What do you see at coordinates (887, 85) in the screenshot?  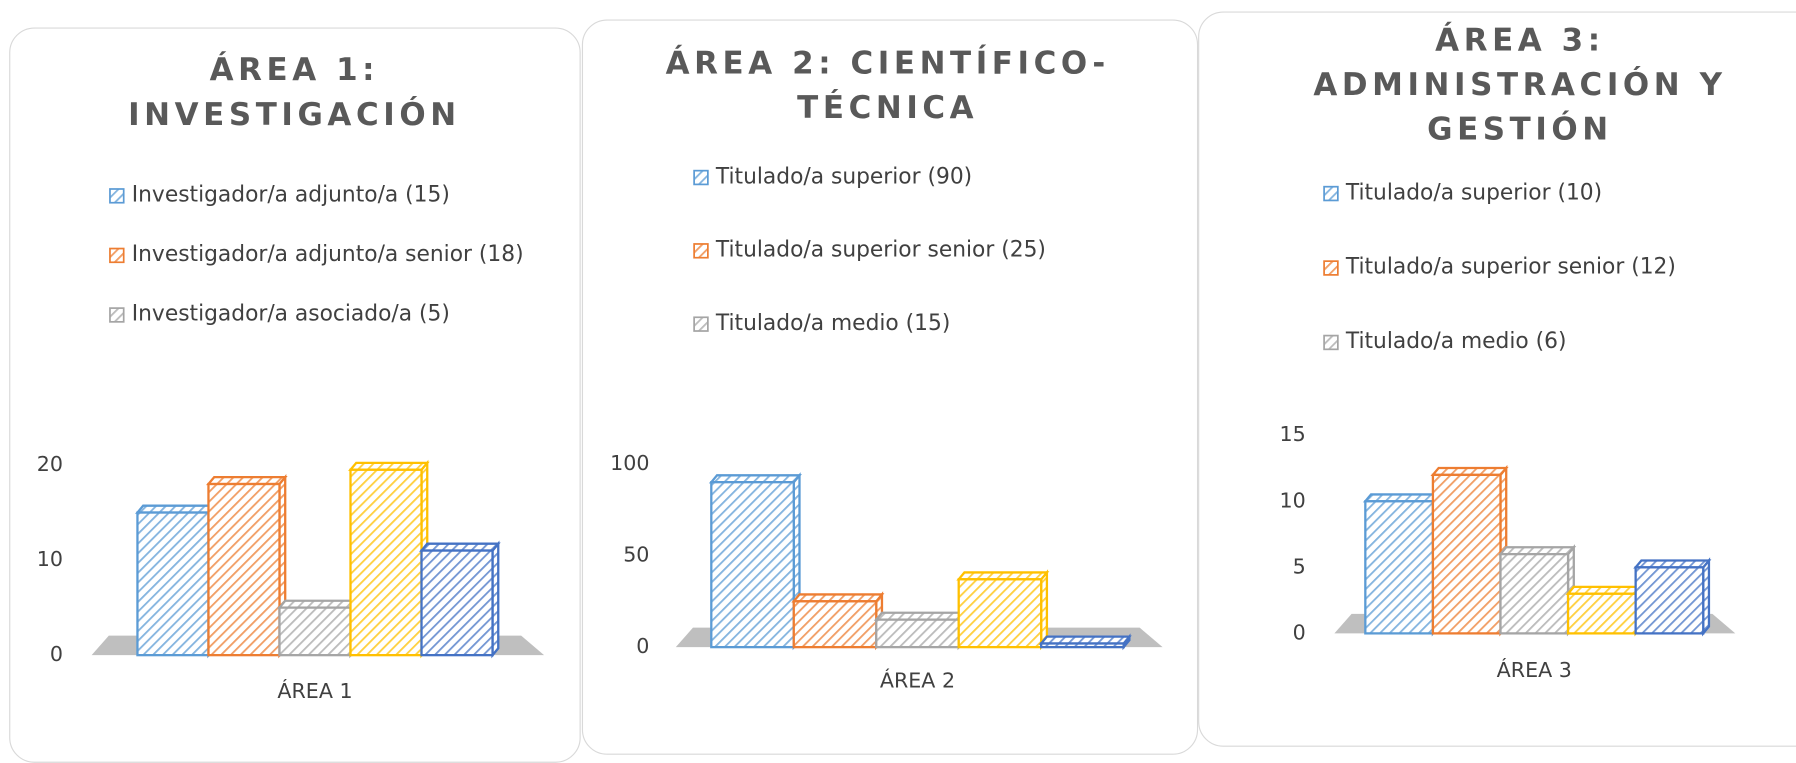 I see `chart-title: ÁREA 2: CIENTÍFICO-TÉCNICA` at bounding box center [887, 85].